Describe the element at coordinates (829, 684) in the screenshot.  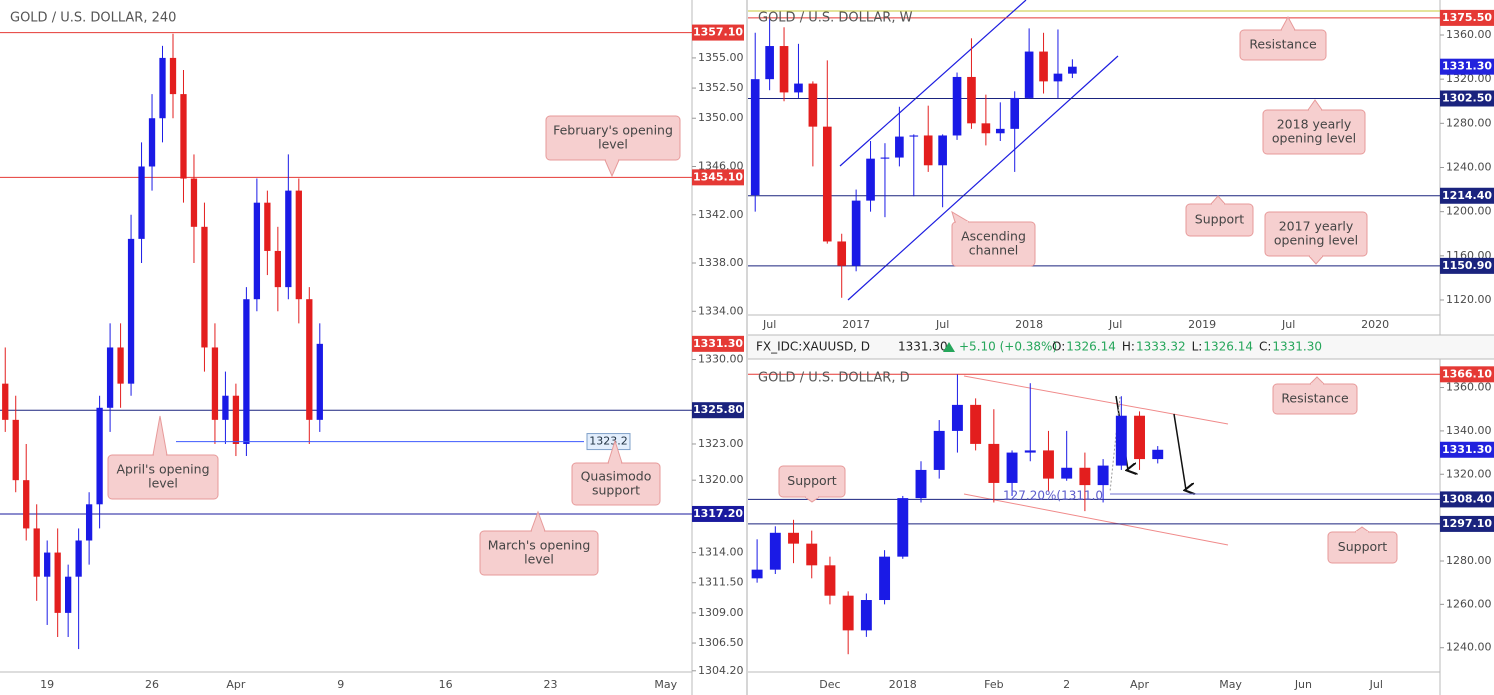
I see `x-tick-label: Dec` at that location.